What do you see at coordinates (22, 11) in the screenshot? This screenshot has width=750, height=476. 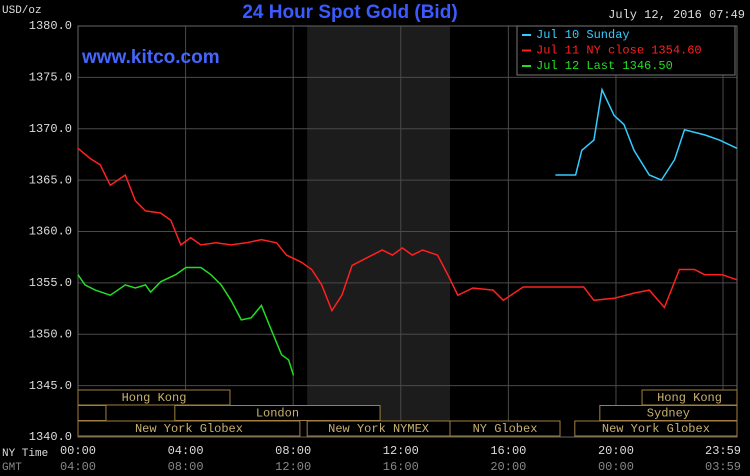 I see `y-unit: USD/oz` at bounding box center [22, 11].